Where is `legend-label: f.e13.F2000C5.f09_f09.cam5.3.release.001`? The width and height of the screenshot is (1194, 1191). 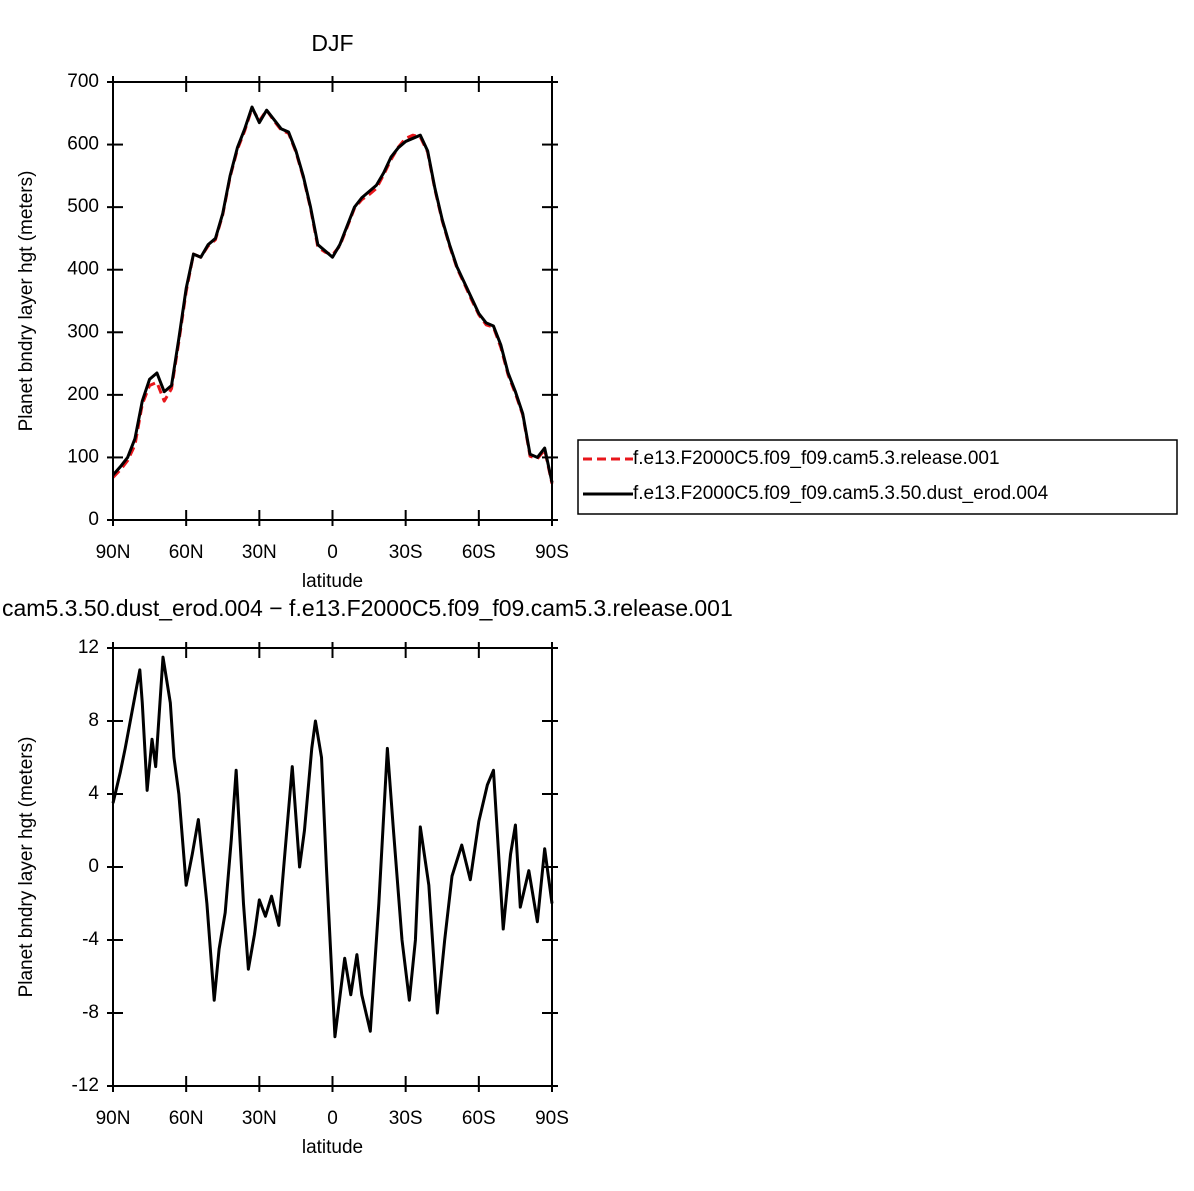
legend-label: f.e13.F2000C5.f09_f09.cam5.3.release.001 is located at coordinates (816, 458).